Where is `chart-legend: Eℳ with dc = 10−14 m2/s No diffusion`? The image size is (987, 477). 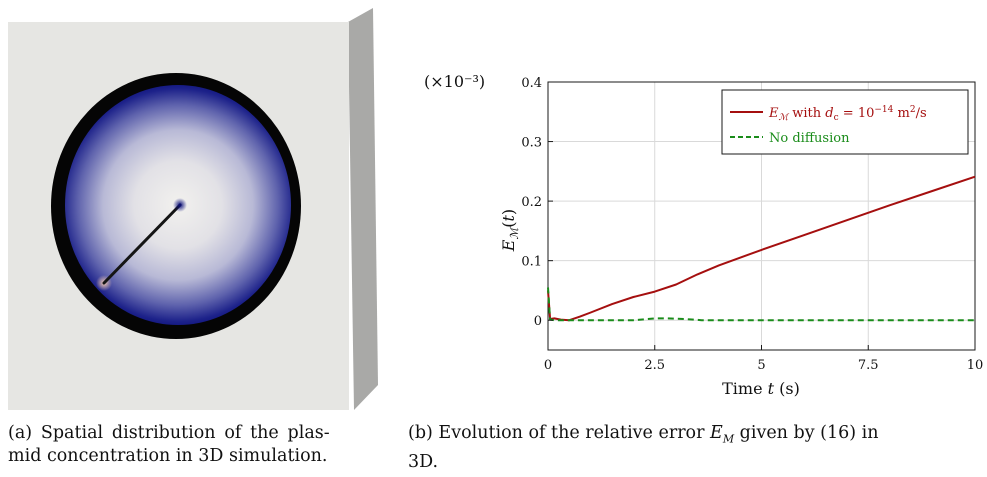
chart-legend: Eℳ with dc = 10−14 m2/s No diffusion is located at coordinates (845, 122).